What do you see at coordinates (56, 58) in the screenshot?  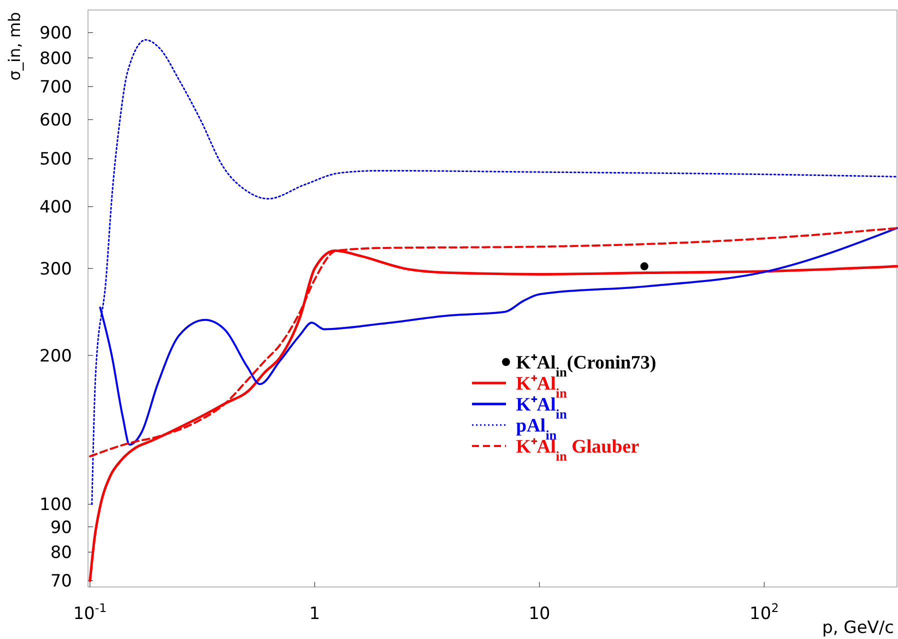 I see `y-tick-label: 800` at bounding box center [56, 58].